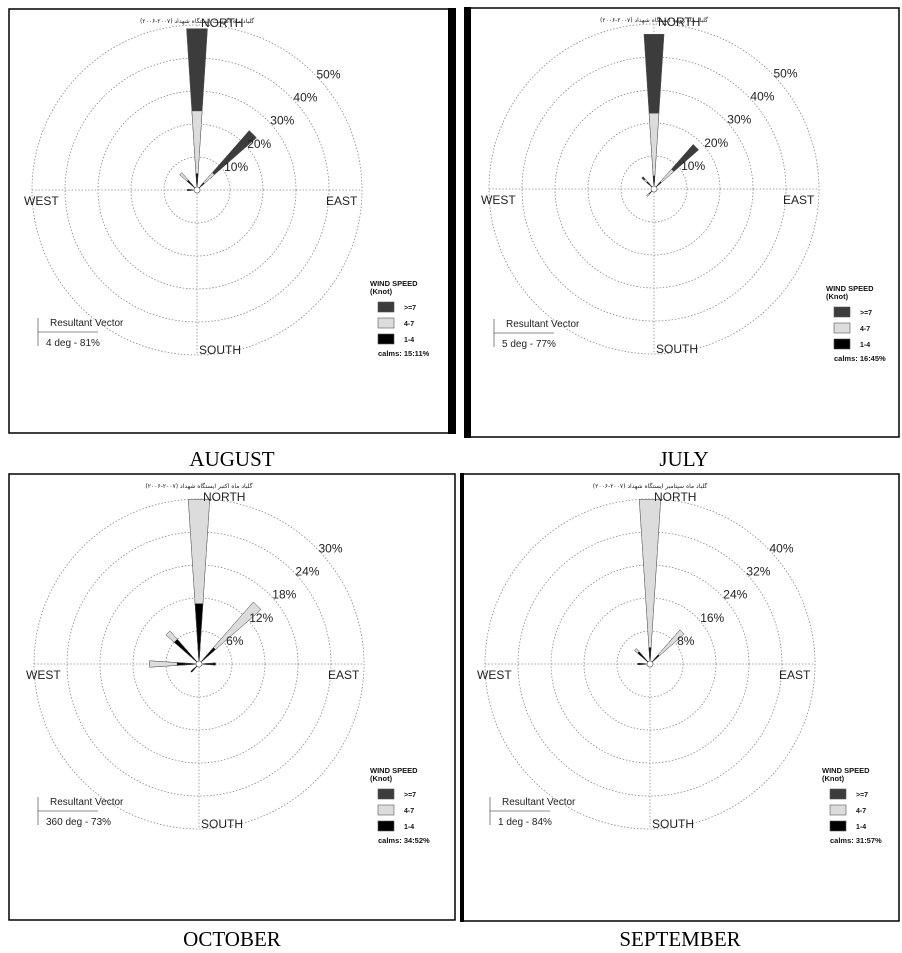 Image resolution: width=902 pixels, height=953 pixels. Describe the element at coordinates (680, 939) in the screenshot. I see `caption-september: SEPTEMBER` at that location.